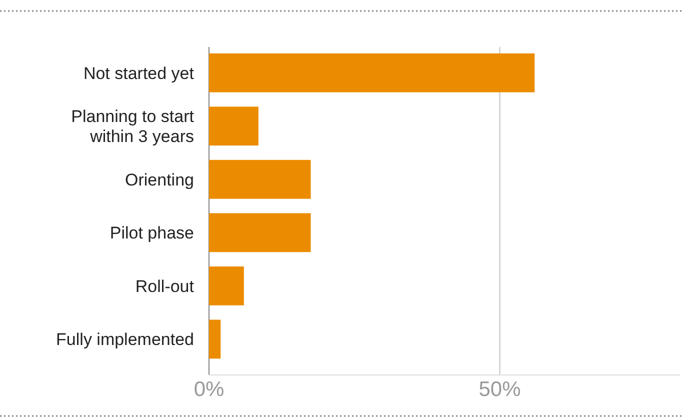 The height and width of the screenshot is (418, 682). Describe the element at coordinates (152, 232) in the screenshot. I see `y-tick-label: Pilot phase` at that location.